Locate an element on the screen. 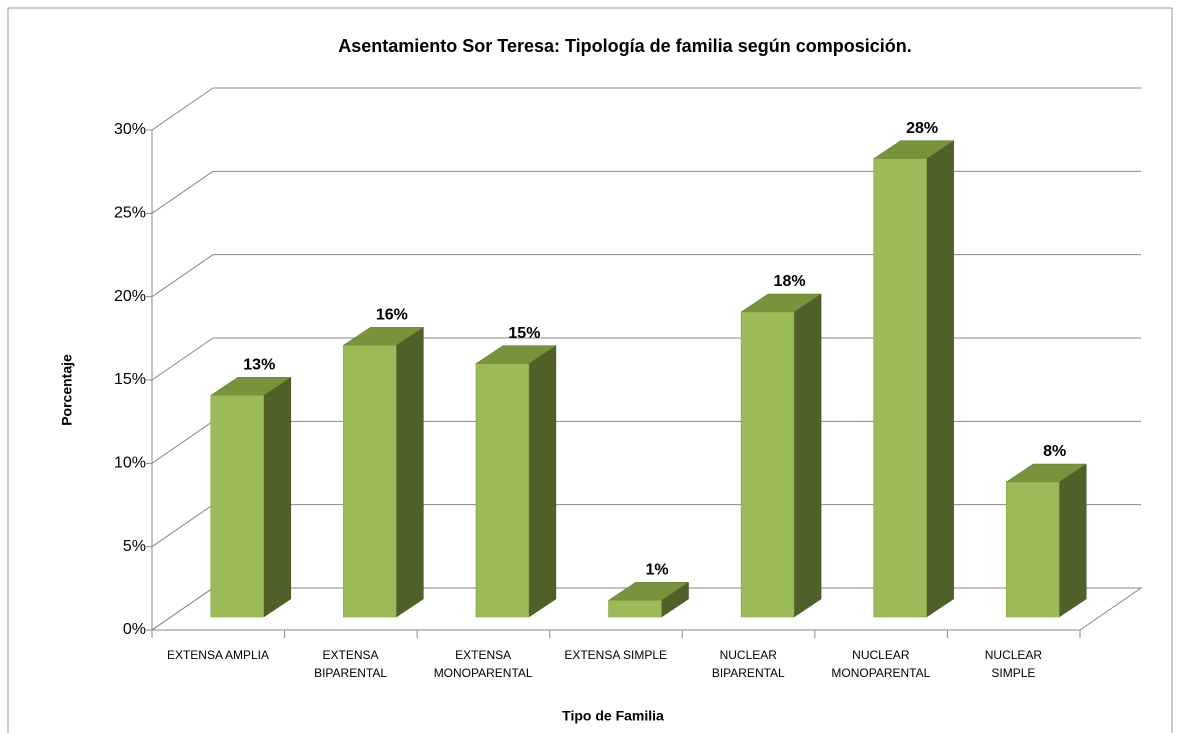 This screenshot has height=733, width=1182. data-label: 28% is located at coordinates (922, 128).